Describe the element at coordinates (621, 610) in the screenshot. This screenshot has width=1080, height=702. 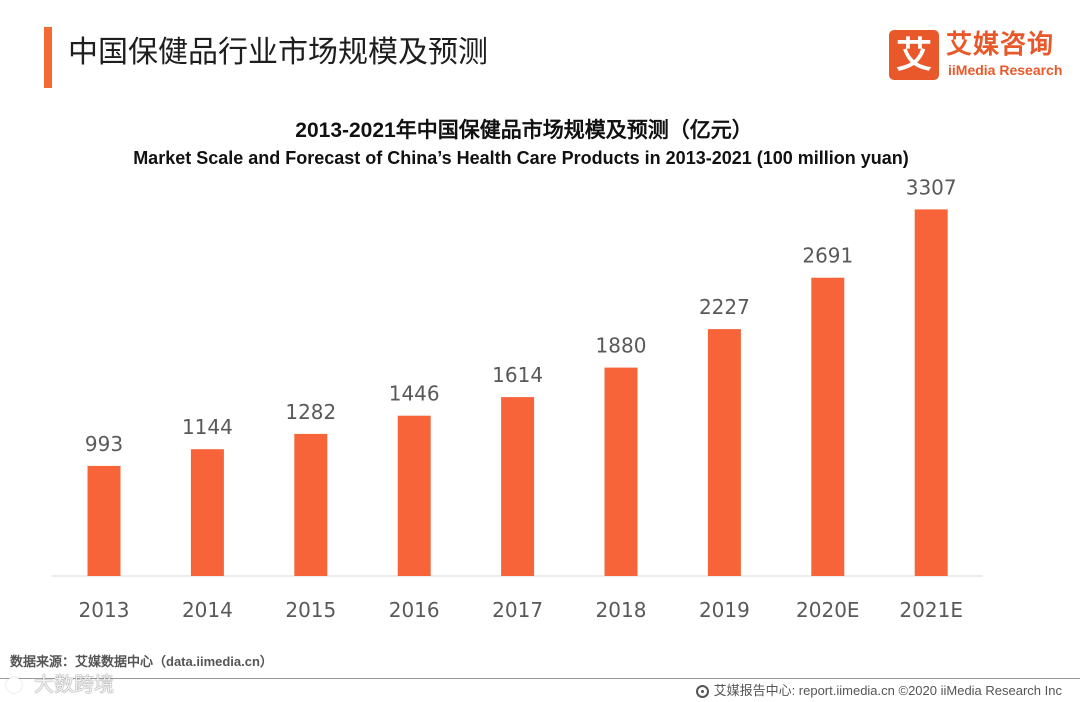
I see `x-tick-label-2018: 2018` at that location.